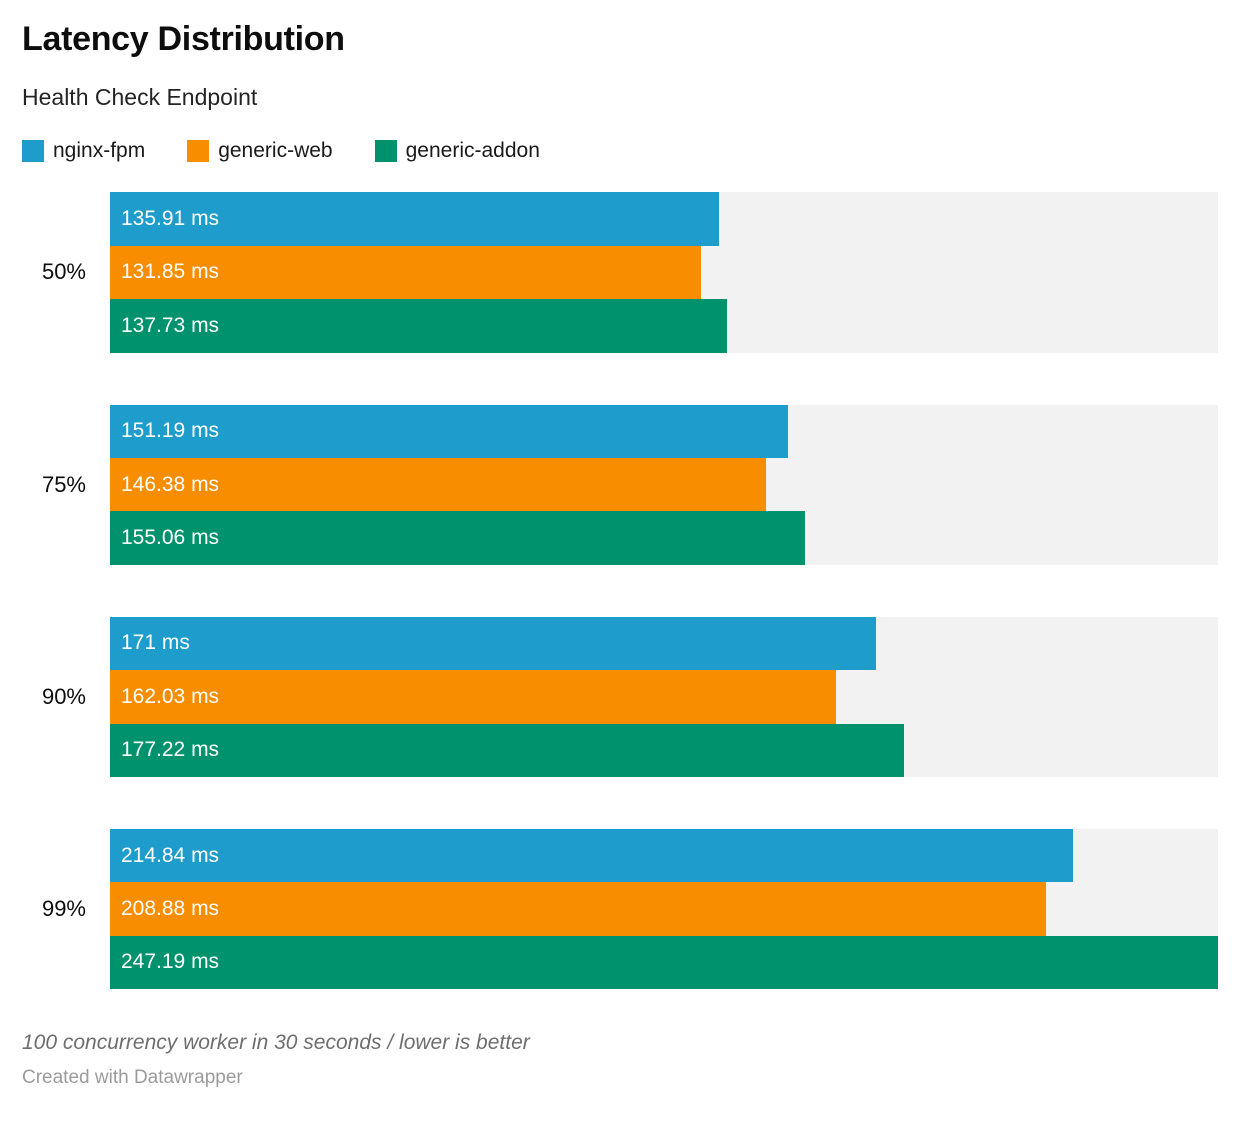 The width and height of the screenshot is (1240, 1126). I want to click on bar-track: 214.84 ms 208.88 ms 247.19 ms, so click(664, 909).